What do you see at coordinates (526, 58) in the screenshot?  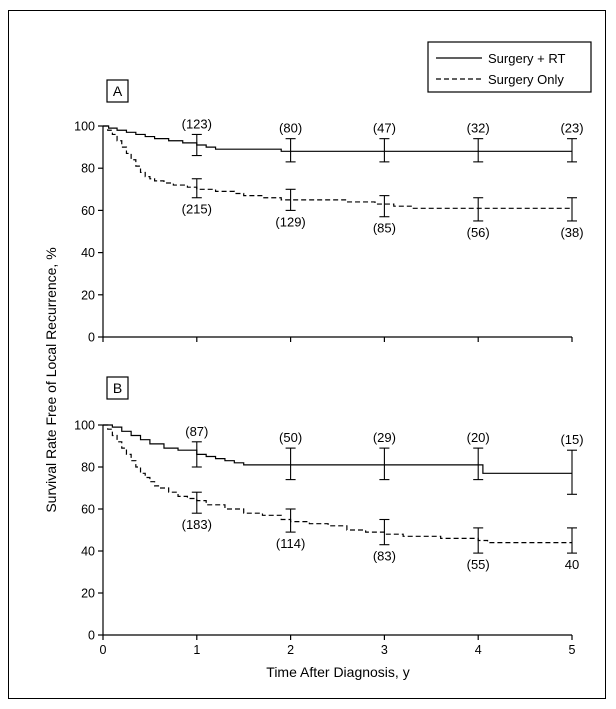 I see `legend-label-surgery-rt: Surgery + RT` at bounding box center [526, 58].